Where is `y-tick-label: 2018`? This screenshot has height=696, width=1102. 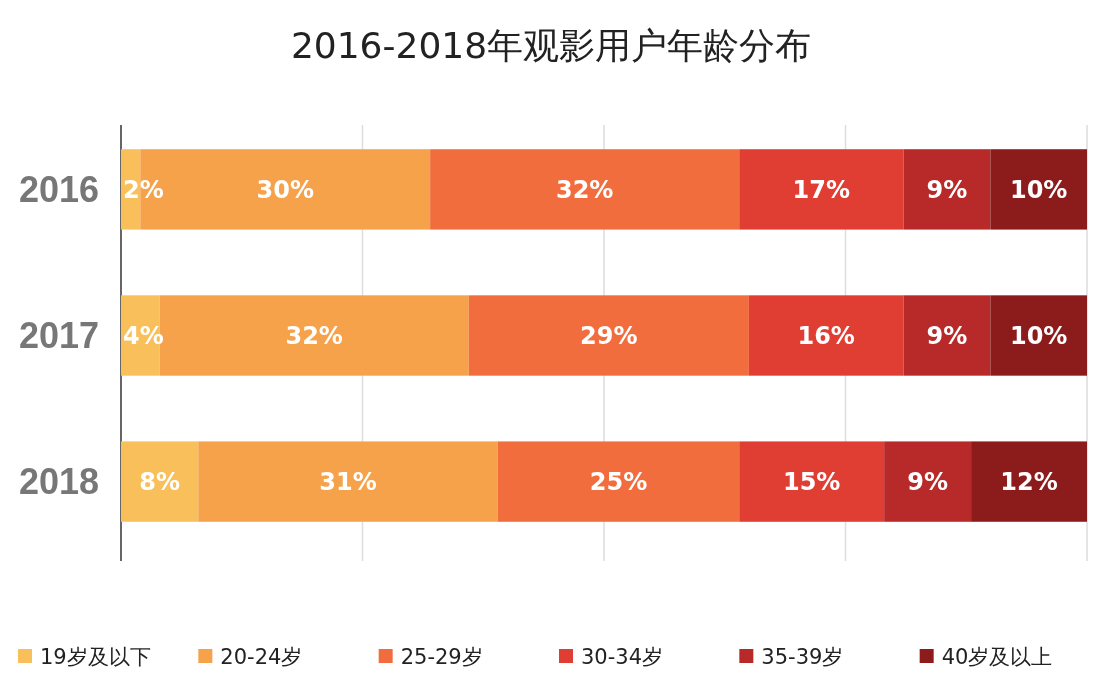 y-tick-label: 2018 is located at coordinates (58, 482).